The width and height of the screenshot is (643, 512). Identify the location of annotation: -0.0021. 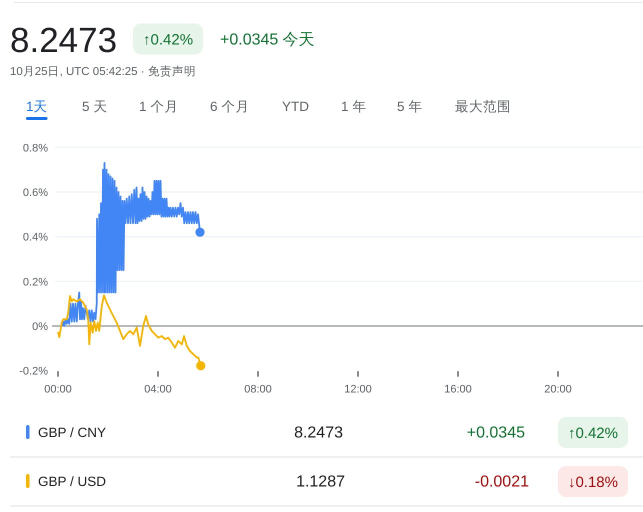
(501, 482).